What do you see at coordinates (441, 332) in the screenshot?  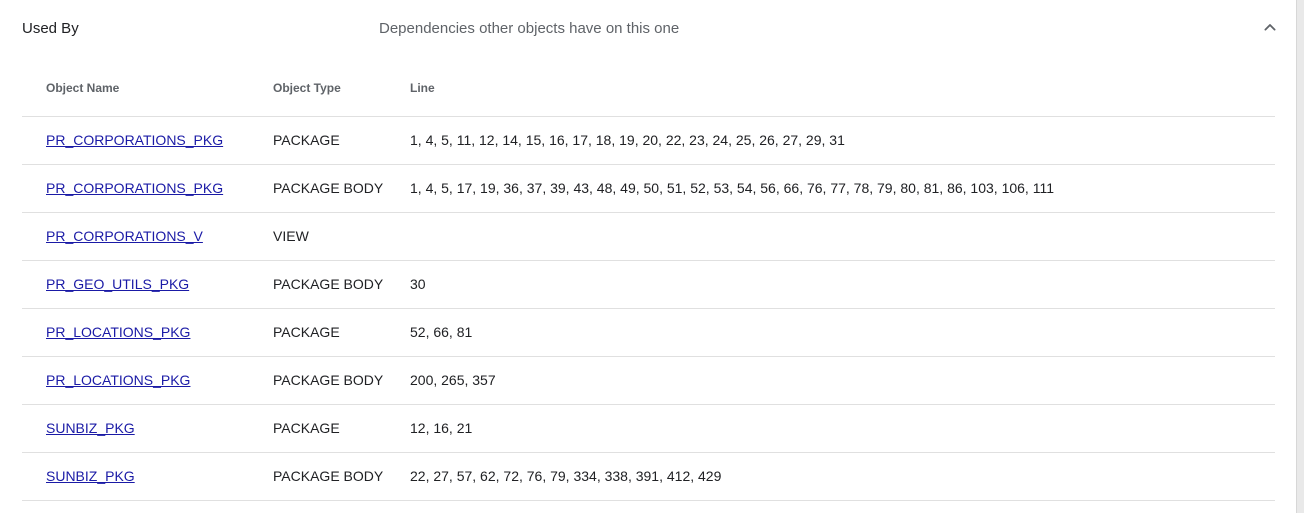 I see `line-numbers-cell: 52, 66, 81` at bounding box center [441, 332].